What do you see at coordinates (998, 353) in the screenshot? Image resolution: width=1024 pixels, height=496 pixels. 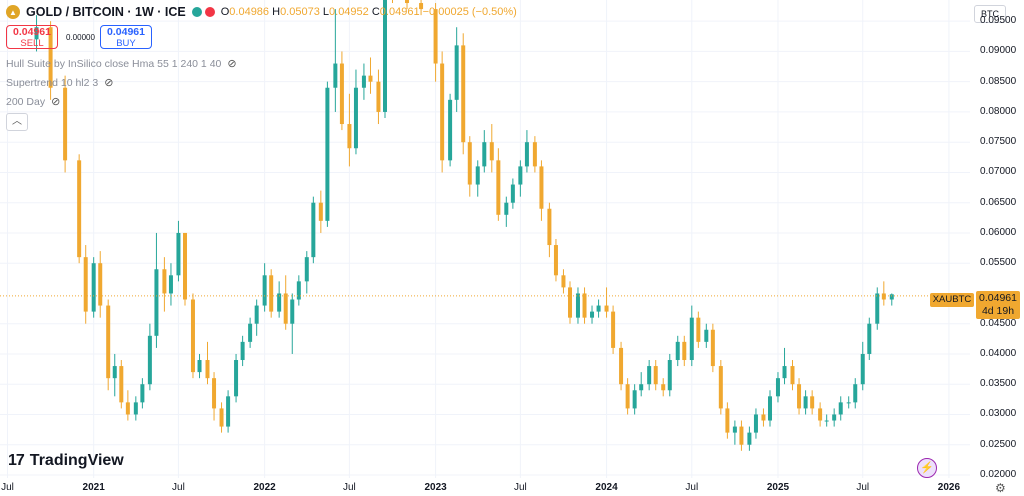 I see `y-tick-label: 0.04000` at bounding box center [998, 353].